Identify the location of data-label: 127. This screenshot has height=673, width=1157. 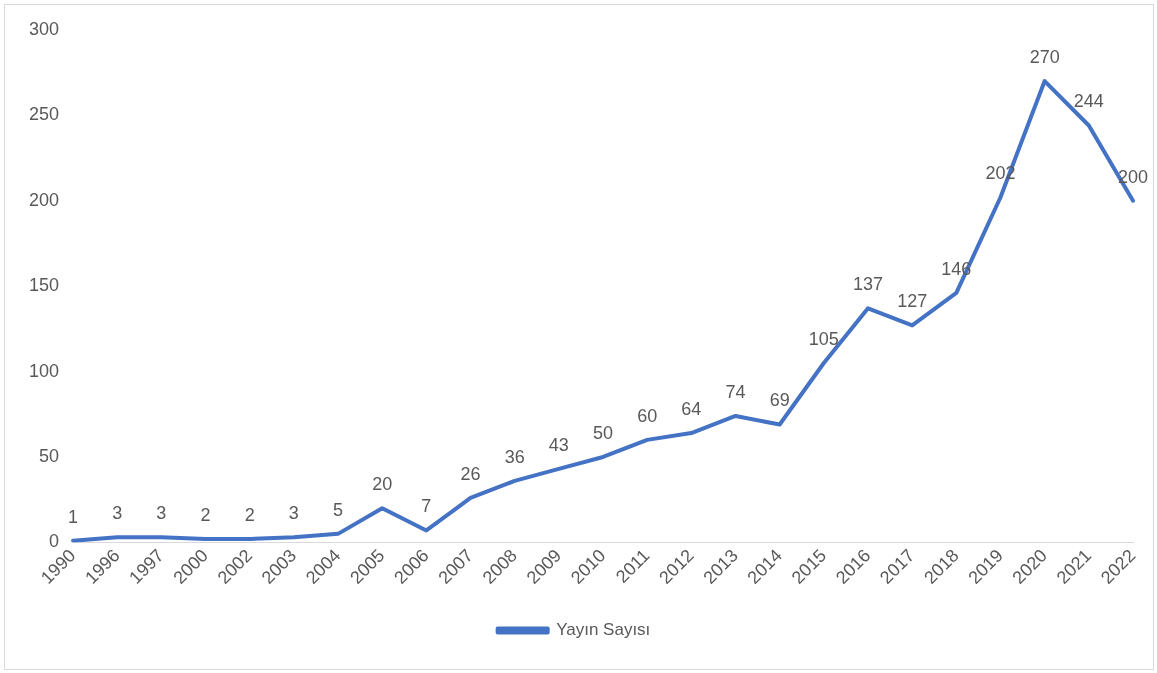
(912, 301).